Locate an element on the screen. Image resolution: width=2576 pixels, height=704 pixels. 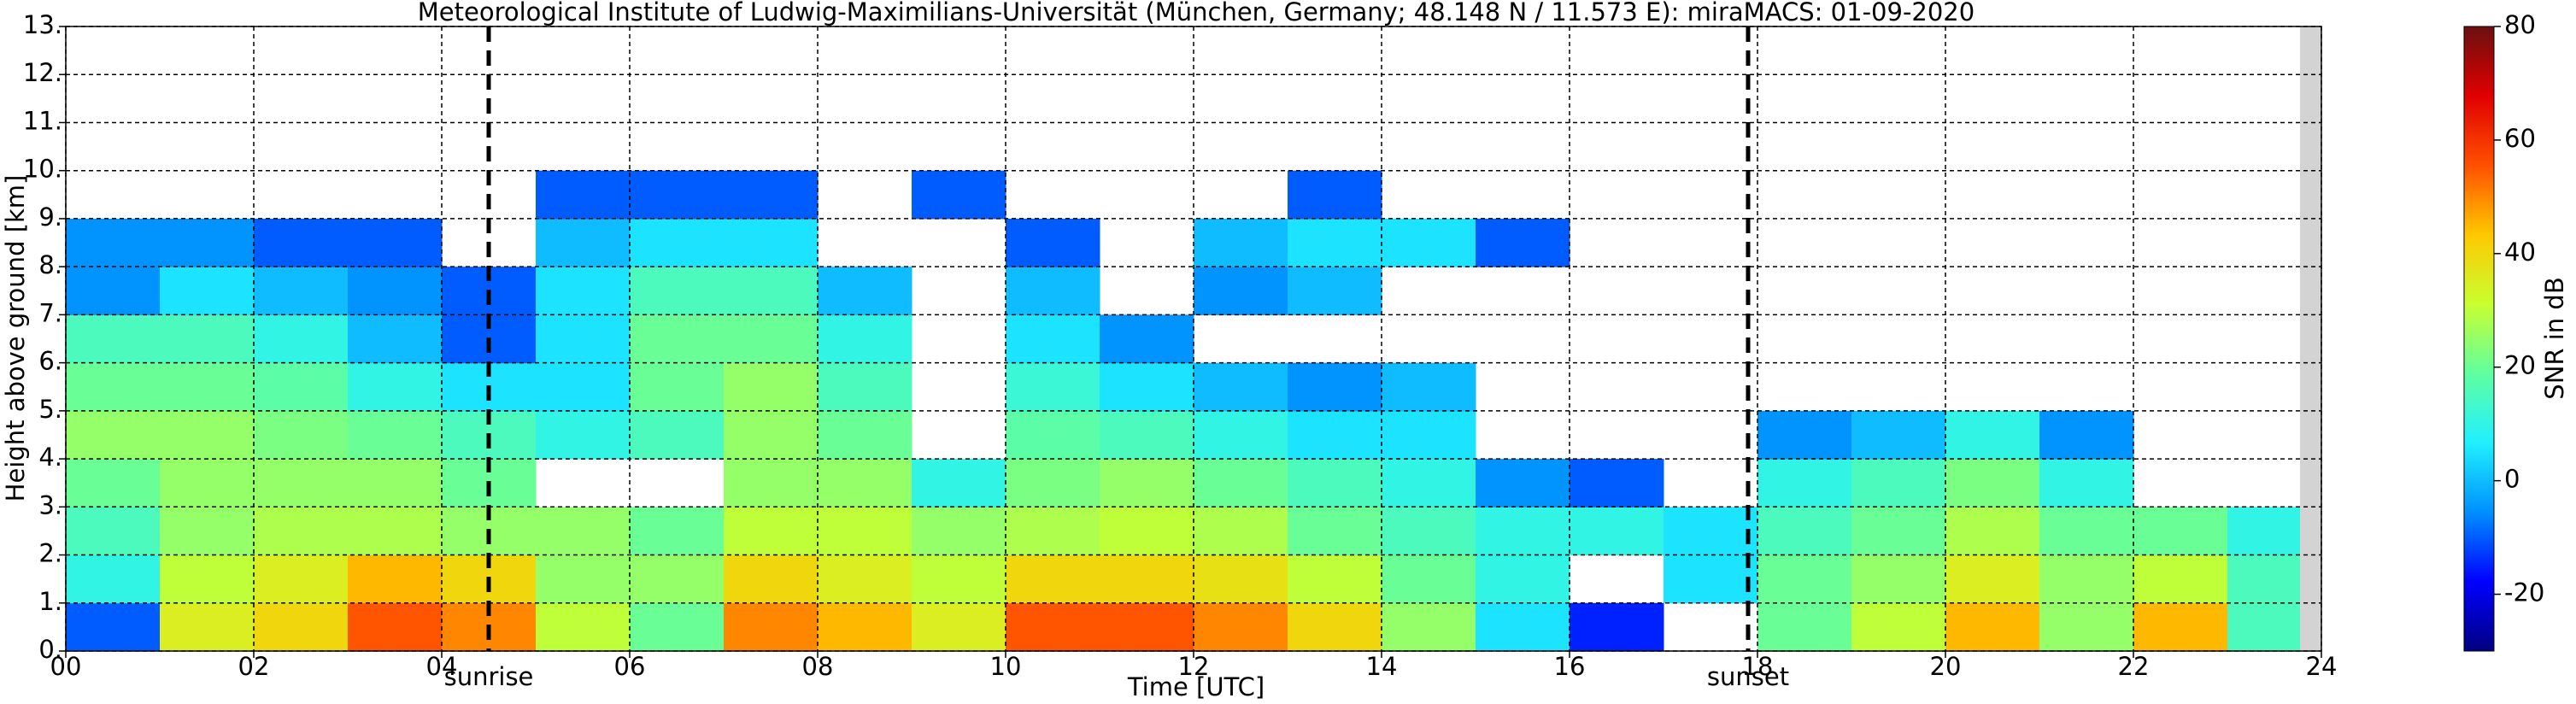
y-tick-label: 12. is located at coordinates (42, 72).